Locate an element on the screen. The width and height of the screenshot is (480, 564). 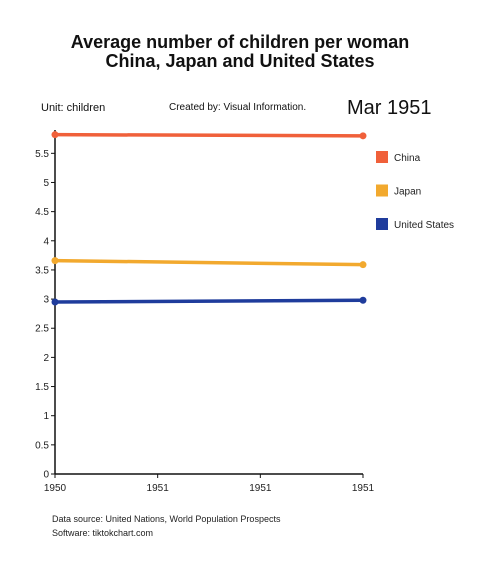
y-tick-label: 1.5 is located at coordinates (42, 387).